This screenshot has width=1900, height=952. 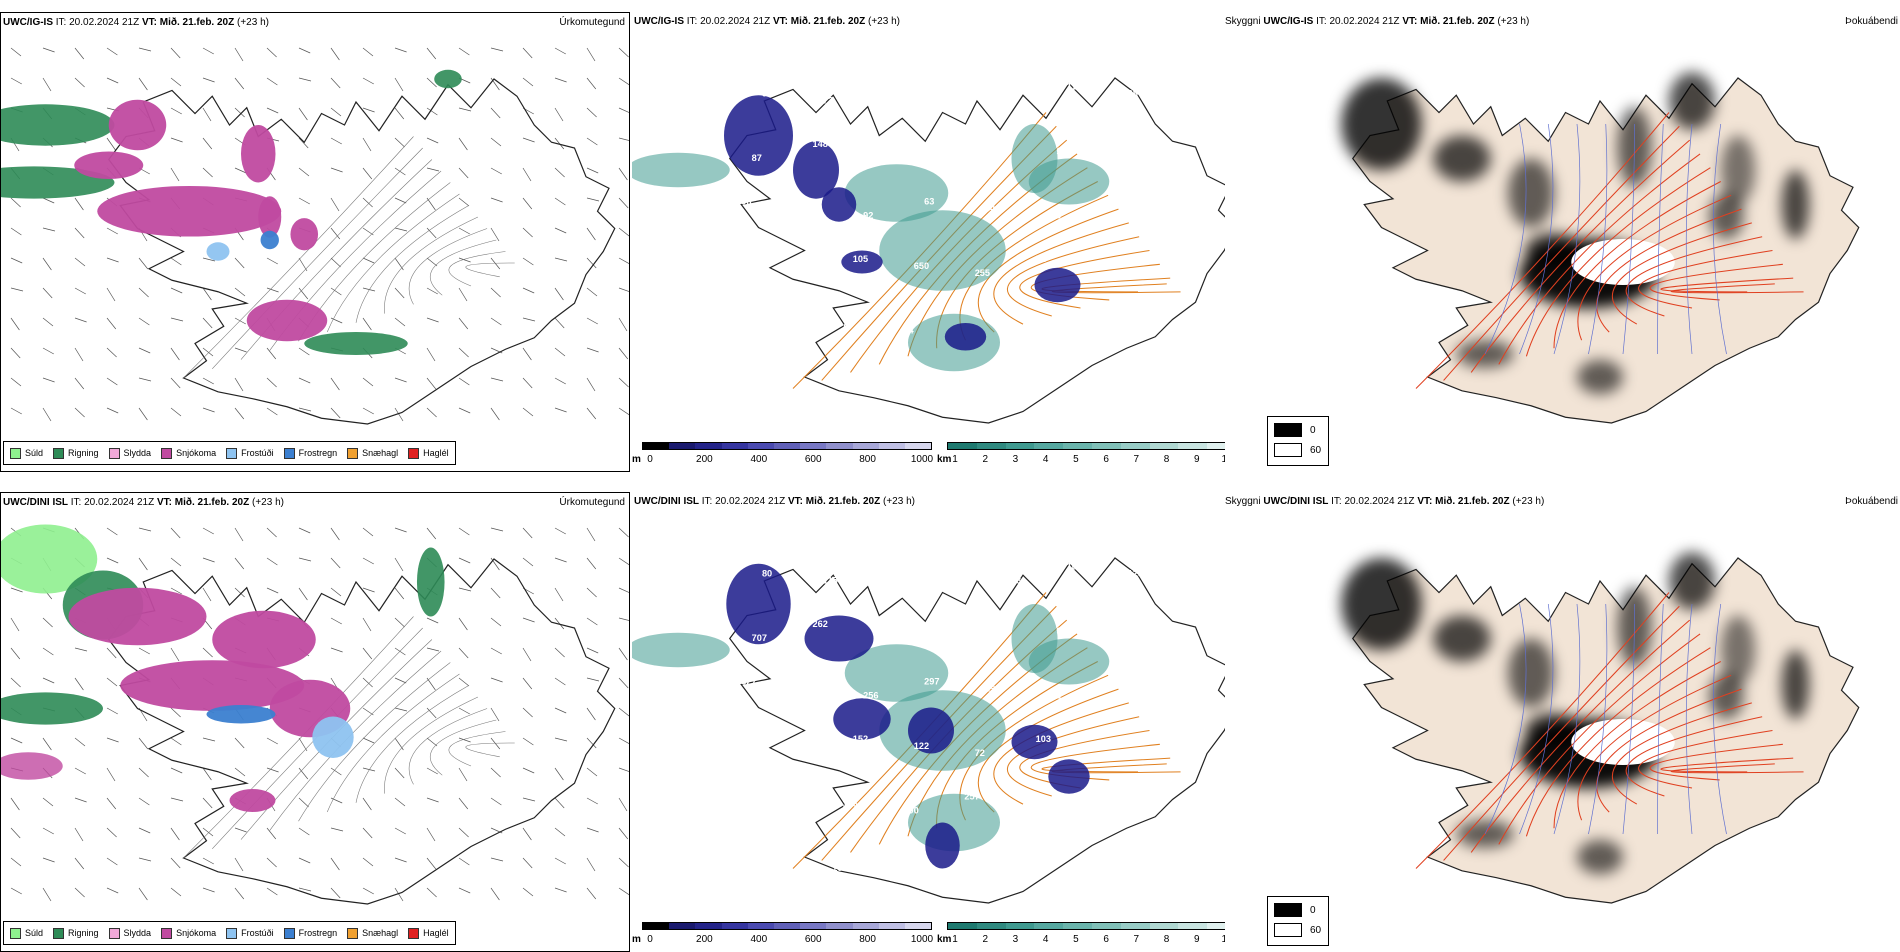 What do you see at coordinates (1288, 450) in the screenshot?
I see `fog-legend-swatch` at bounding box center [1288, 450].